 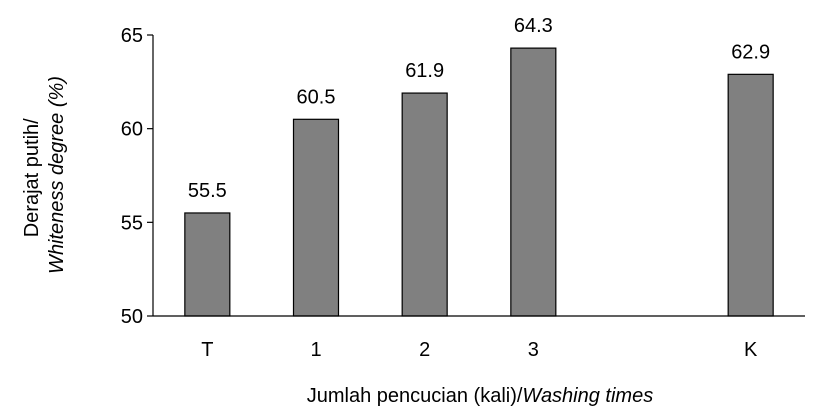 What do you see at coordinates (44, 175) in the screenshot?
I see `y-axis-title: Derajat putih/ Whiteness degree (%)` at bounding box center [44, 175].